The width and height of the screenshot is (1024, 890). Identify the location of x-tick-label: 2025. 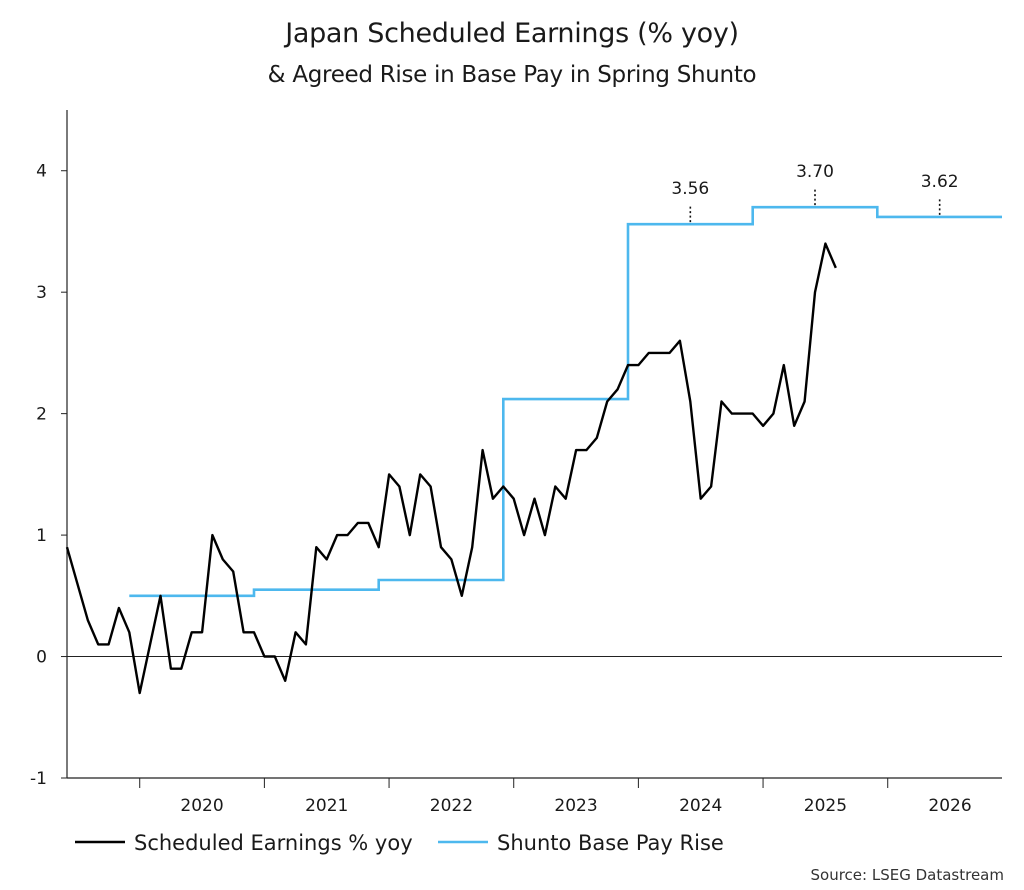
(825, 806).